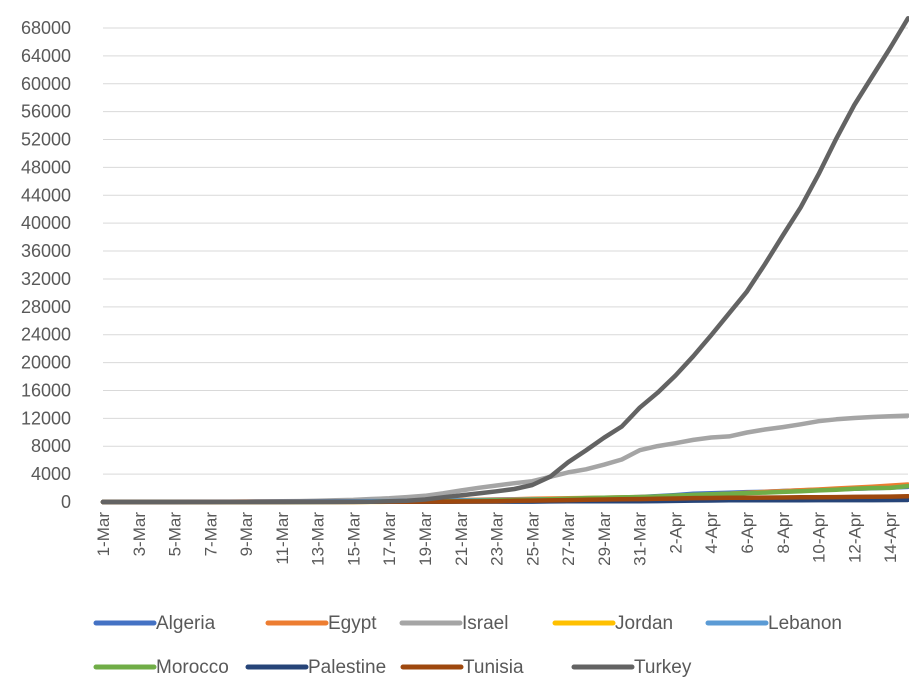 The height and width of the screenshot is (684, 909). What do you see at coordinates (675, 533) in the screenshot?
I see `x-tick-label: 2-Apr` at bounding box center [675, 533].